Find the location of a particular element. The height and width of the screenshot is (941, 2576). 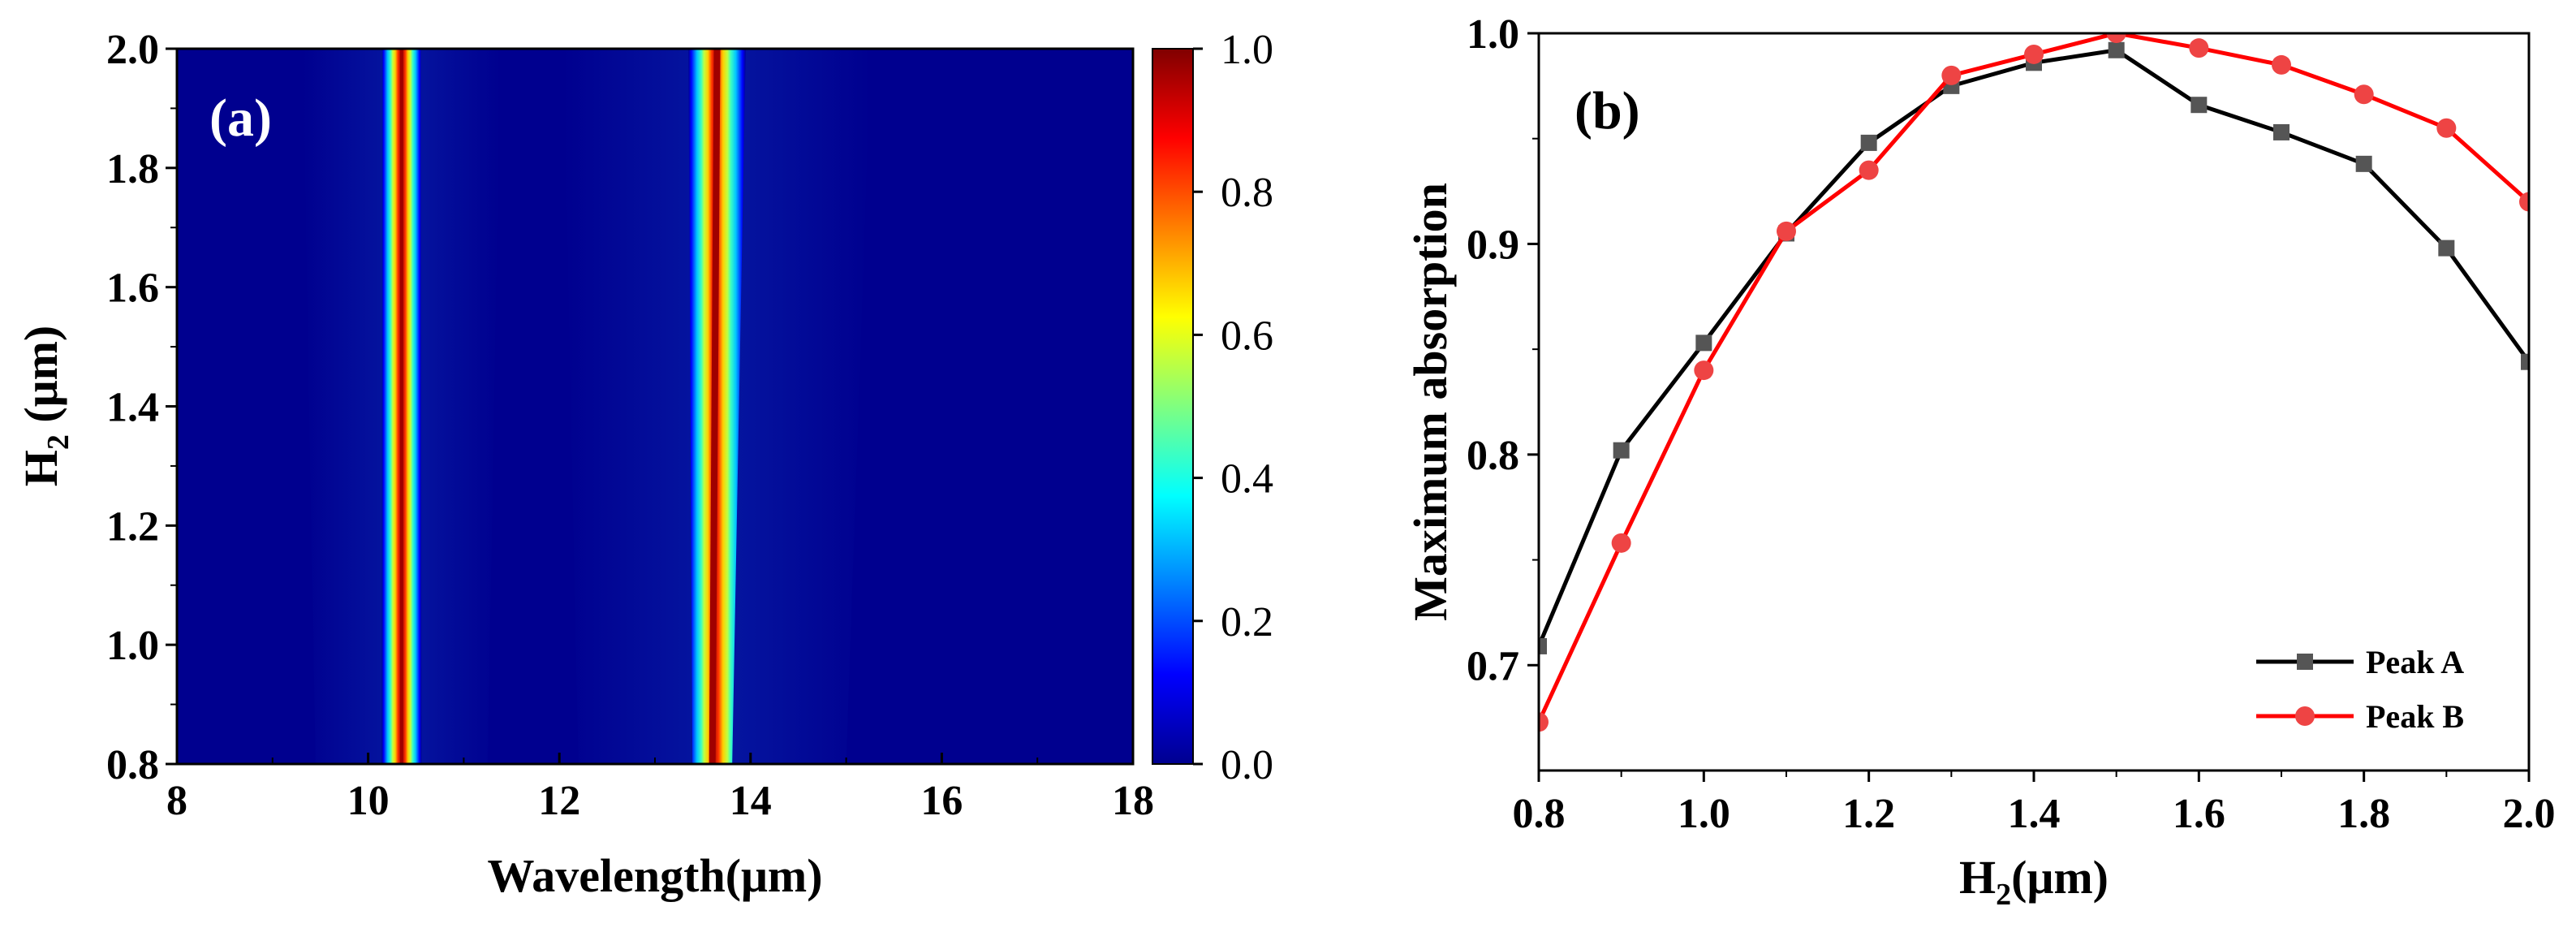

colorbar-tick-label: 0.4 is located at coordinates (1247, 479).